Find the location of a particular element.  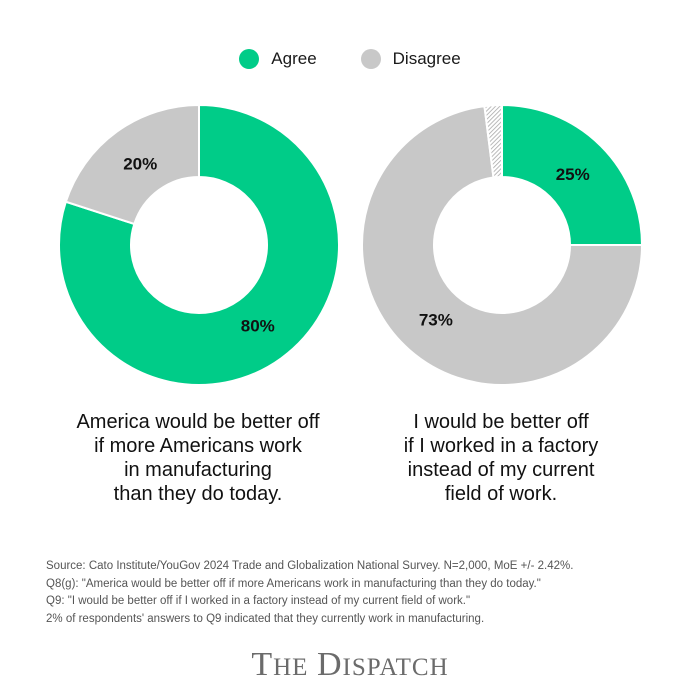

data-label-agree: 80% is located at coordinates (258, 325).